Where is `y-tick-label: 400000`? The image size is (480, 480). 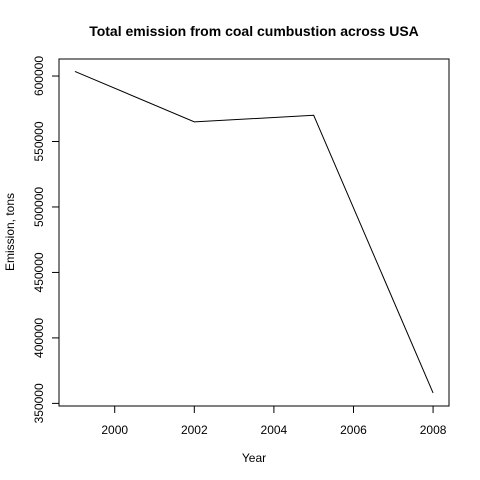 y-tick-label: 400000 is located at coordinates (39, 338).